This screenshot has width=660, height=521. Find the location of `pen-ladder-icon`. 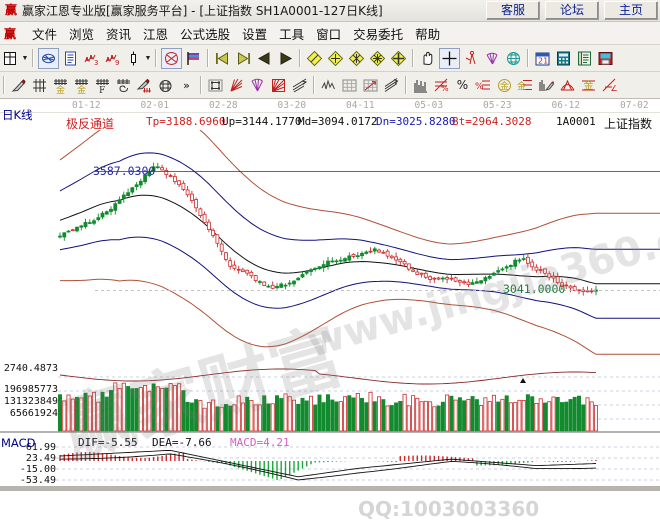

pen-ladder-icon is located at coordinates (144, 85).